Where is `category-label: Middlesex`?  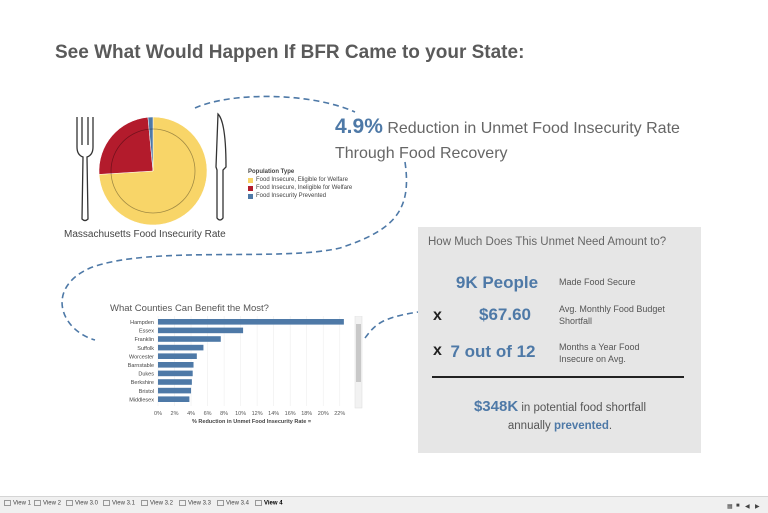
category-label: Middlesex is located at coordinates (141, 400).